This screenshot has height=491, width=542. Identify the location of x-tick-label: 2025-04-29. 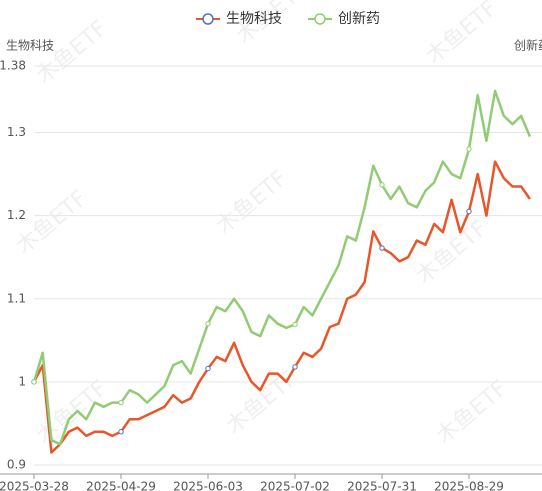
(121, 485).